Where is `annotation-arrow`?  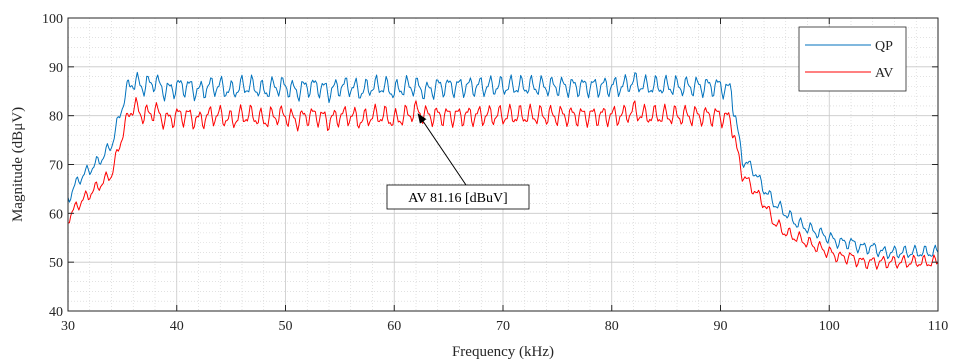 annotation-arrow is located at coordinates (442, 149).